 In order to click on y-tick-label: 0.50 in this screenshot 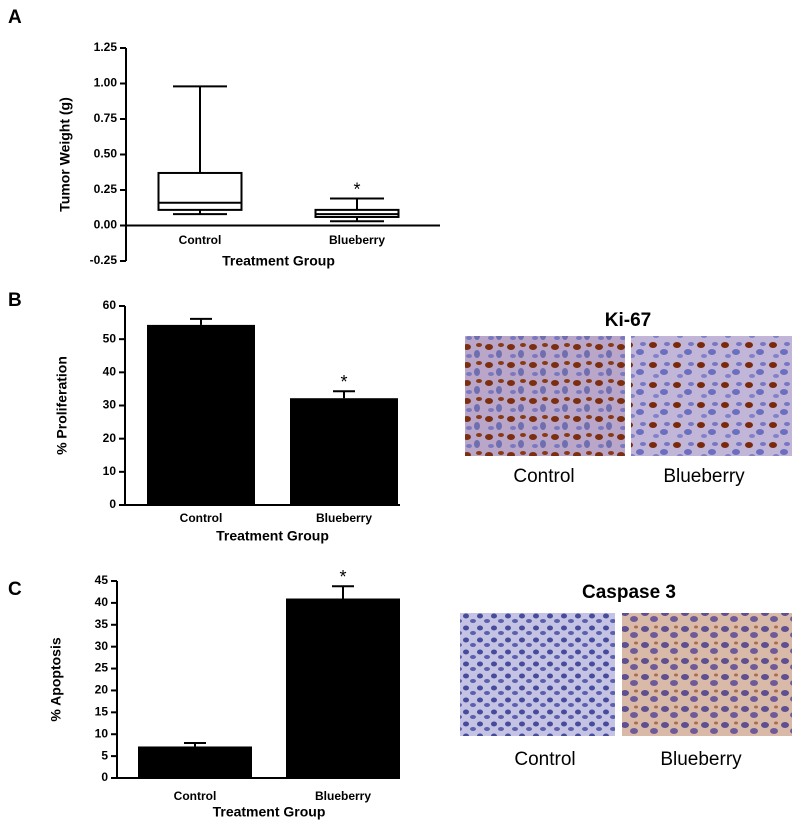, I will do `click(106, 154)`.